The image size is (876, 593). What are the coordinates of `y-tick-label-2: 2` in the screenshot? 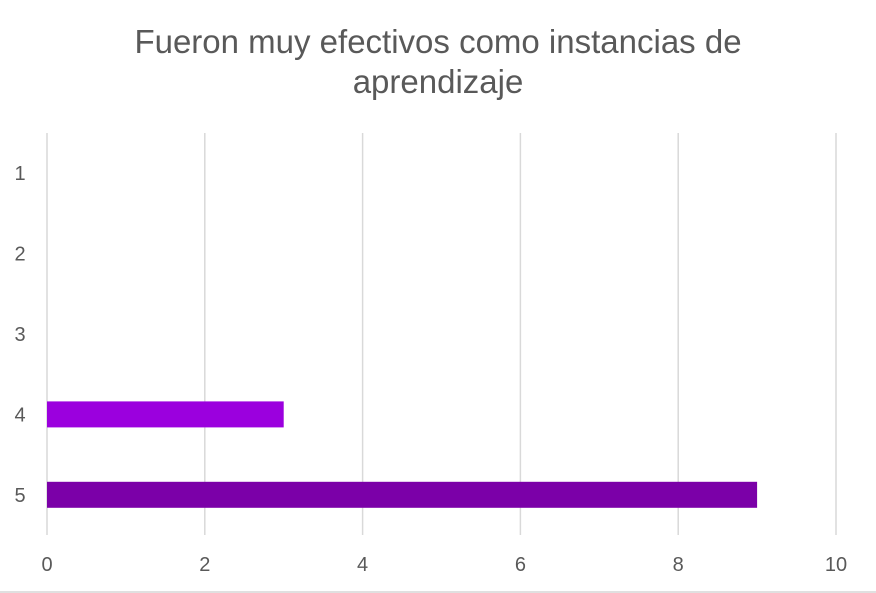 It's located at (19, 255).